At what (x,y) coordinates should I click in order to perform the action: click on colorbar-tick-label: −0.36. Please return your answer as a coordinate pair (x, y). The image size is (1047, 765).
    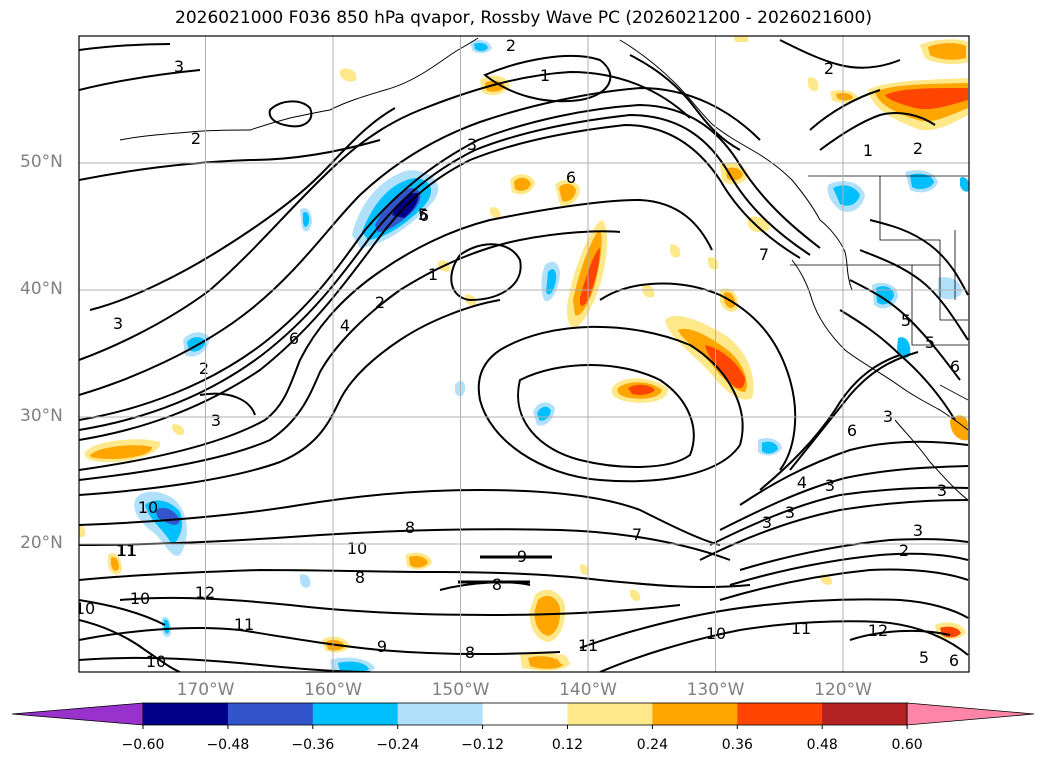
    Looking at the image, I should click on (313, 745).